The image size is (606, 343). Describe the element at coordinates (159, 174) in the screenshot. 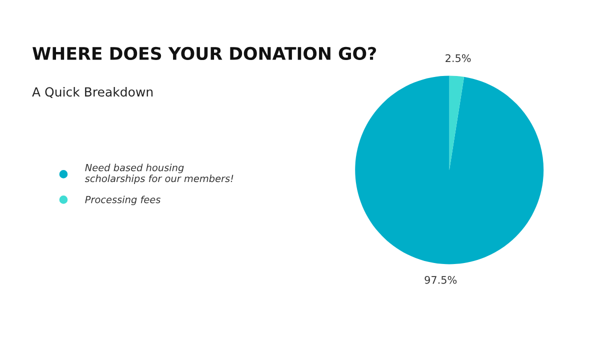

I see `legend-label: Need based housing scholarships for our members!` at that location.